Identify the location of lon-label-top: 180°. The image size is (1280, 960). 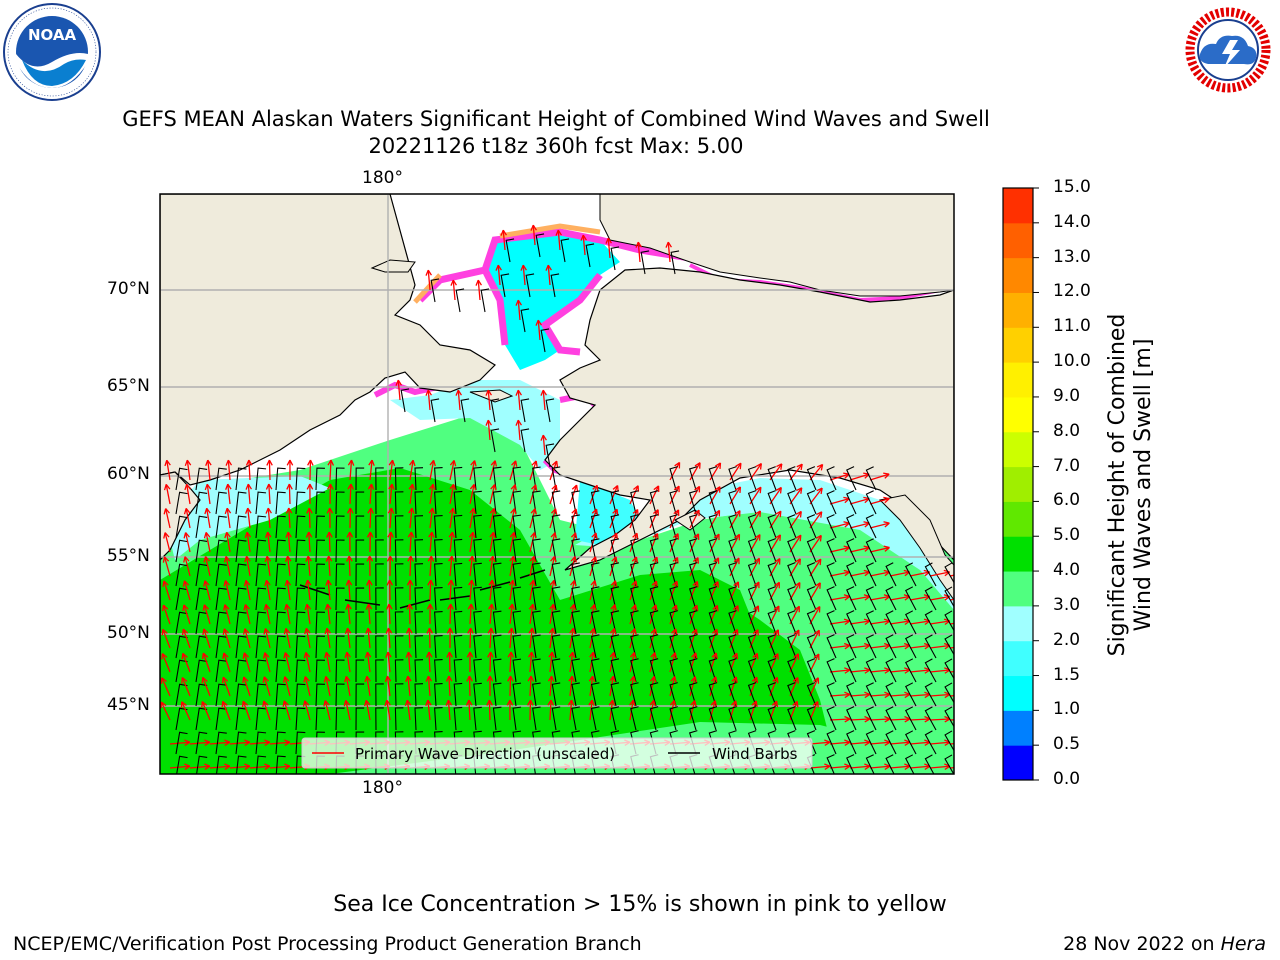
(382, 178).